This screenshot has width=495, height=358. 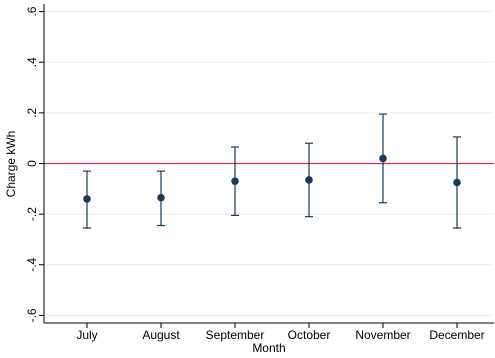 I want to click on x-tick-label: November, so click(x=382, y=335).